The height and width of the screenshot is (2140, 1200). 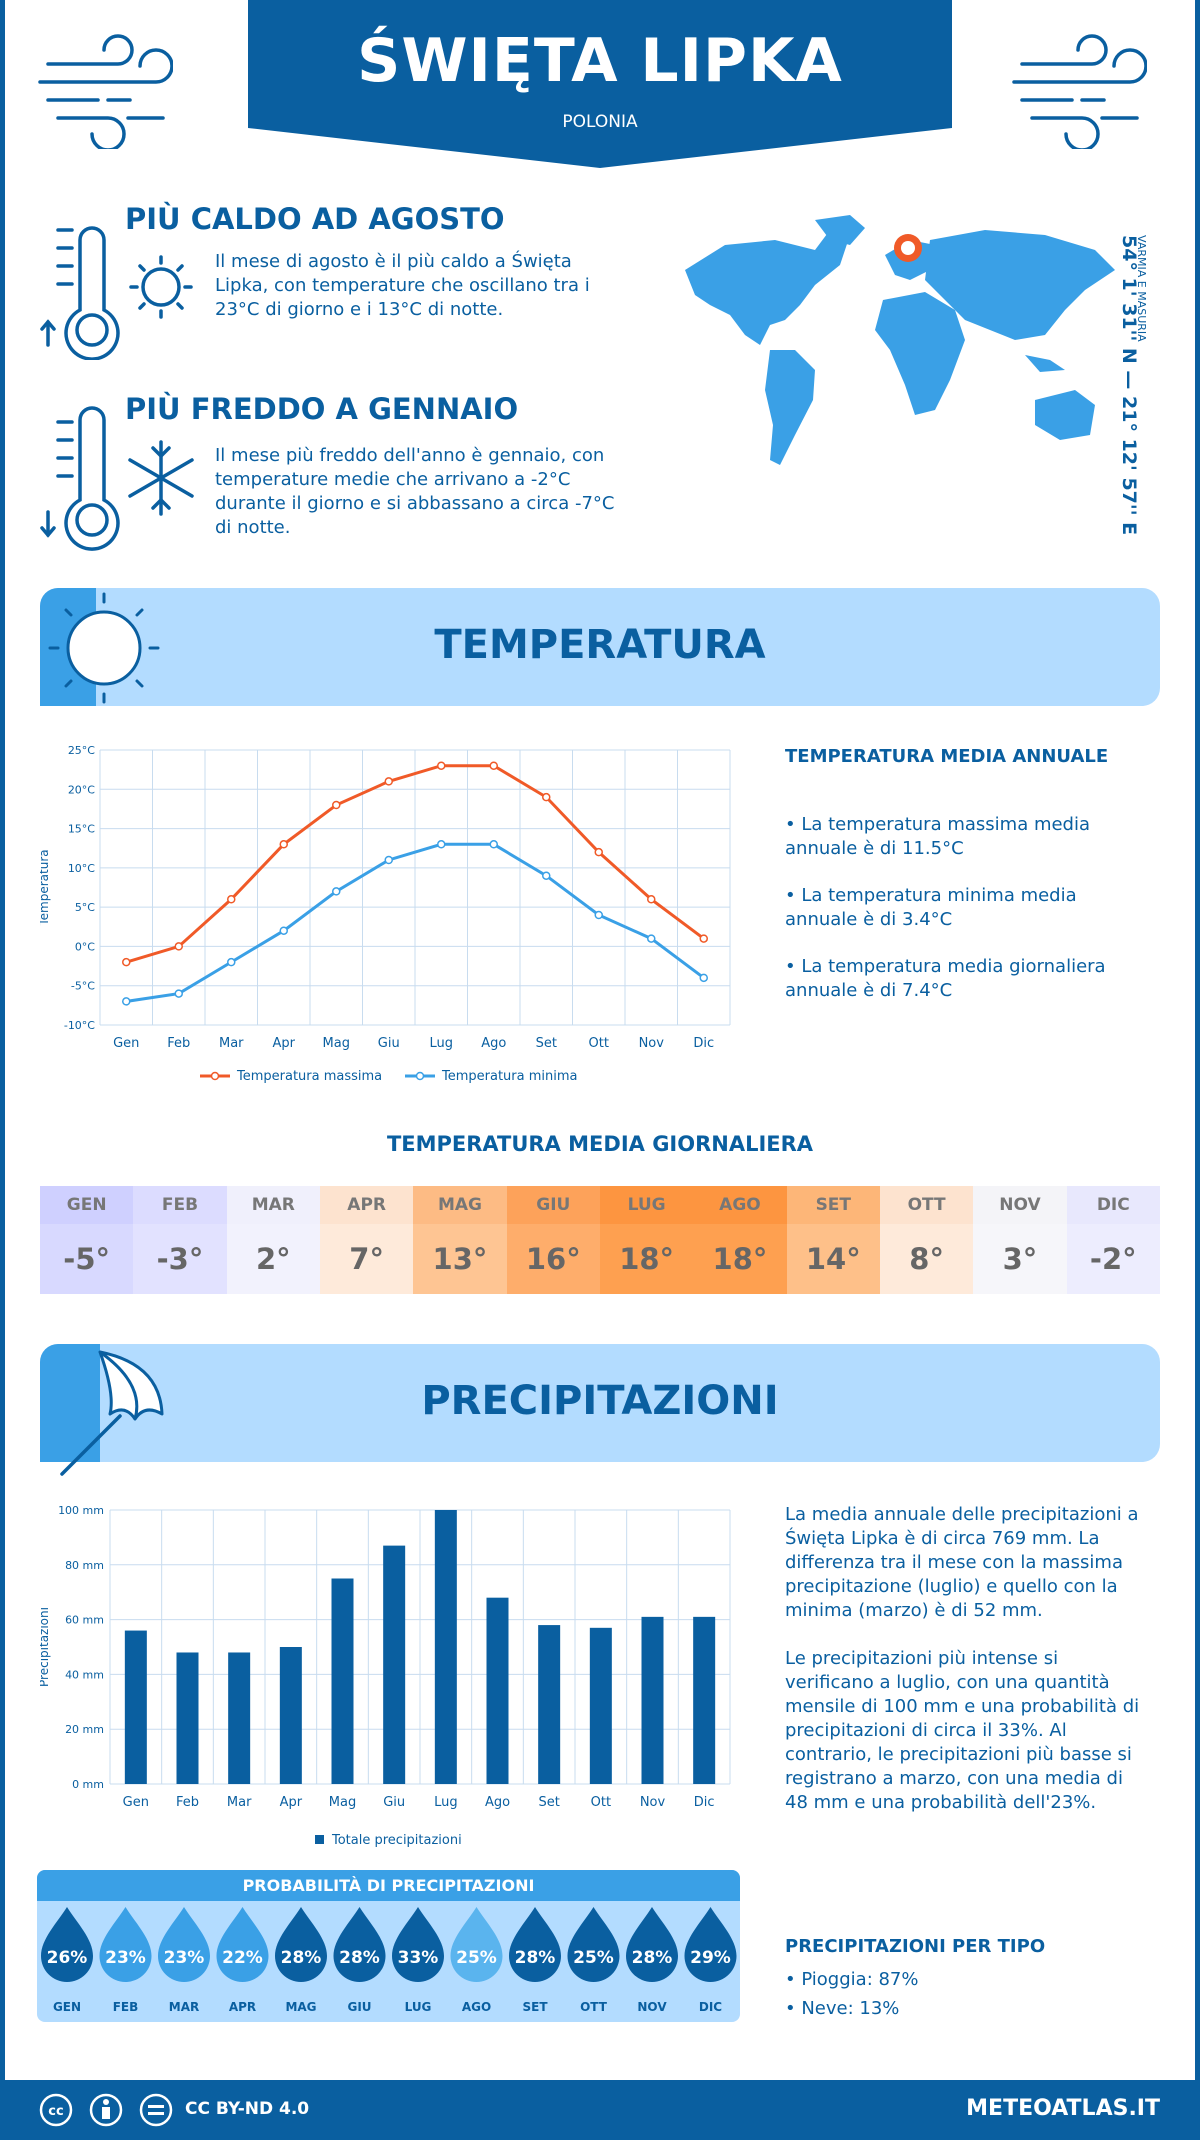 What do you see at coordinates (1065, 415) in the screenshot?
I see `australia` at bounding box center [1065, 415].